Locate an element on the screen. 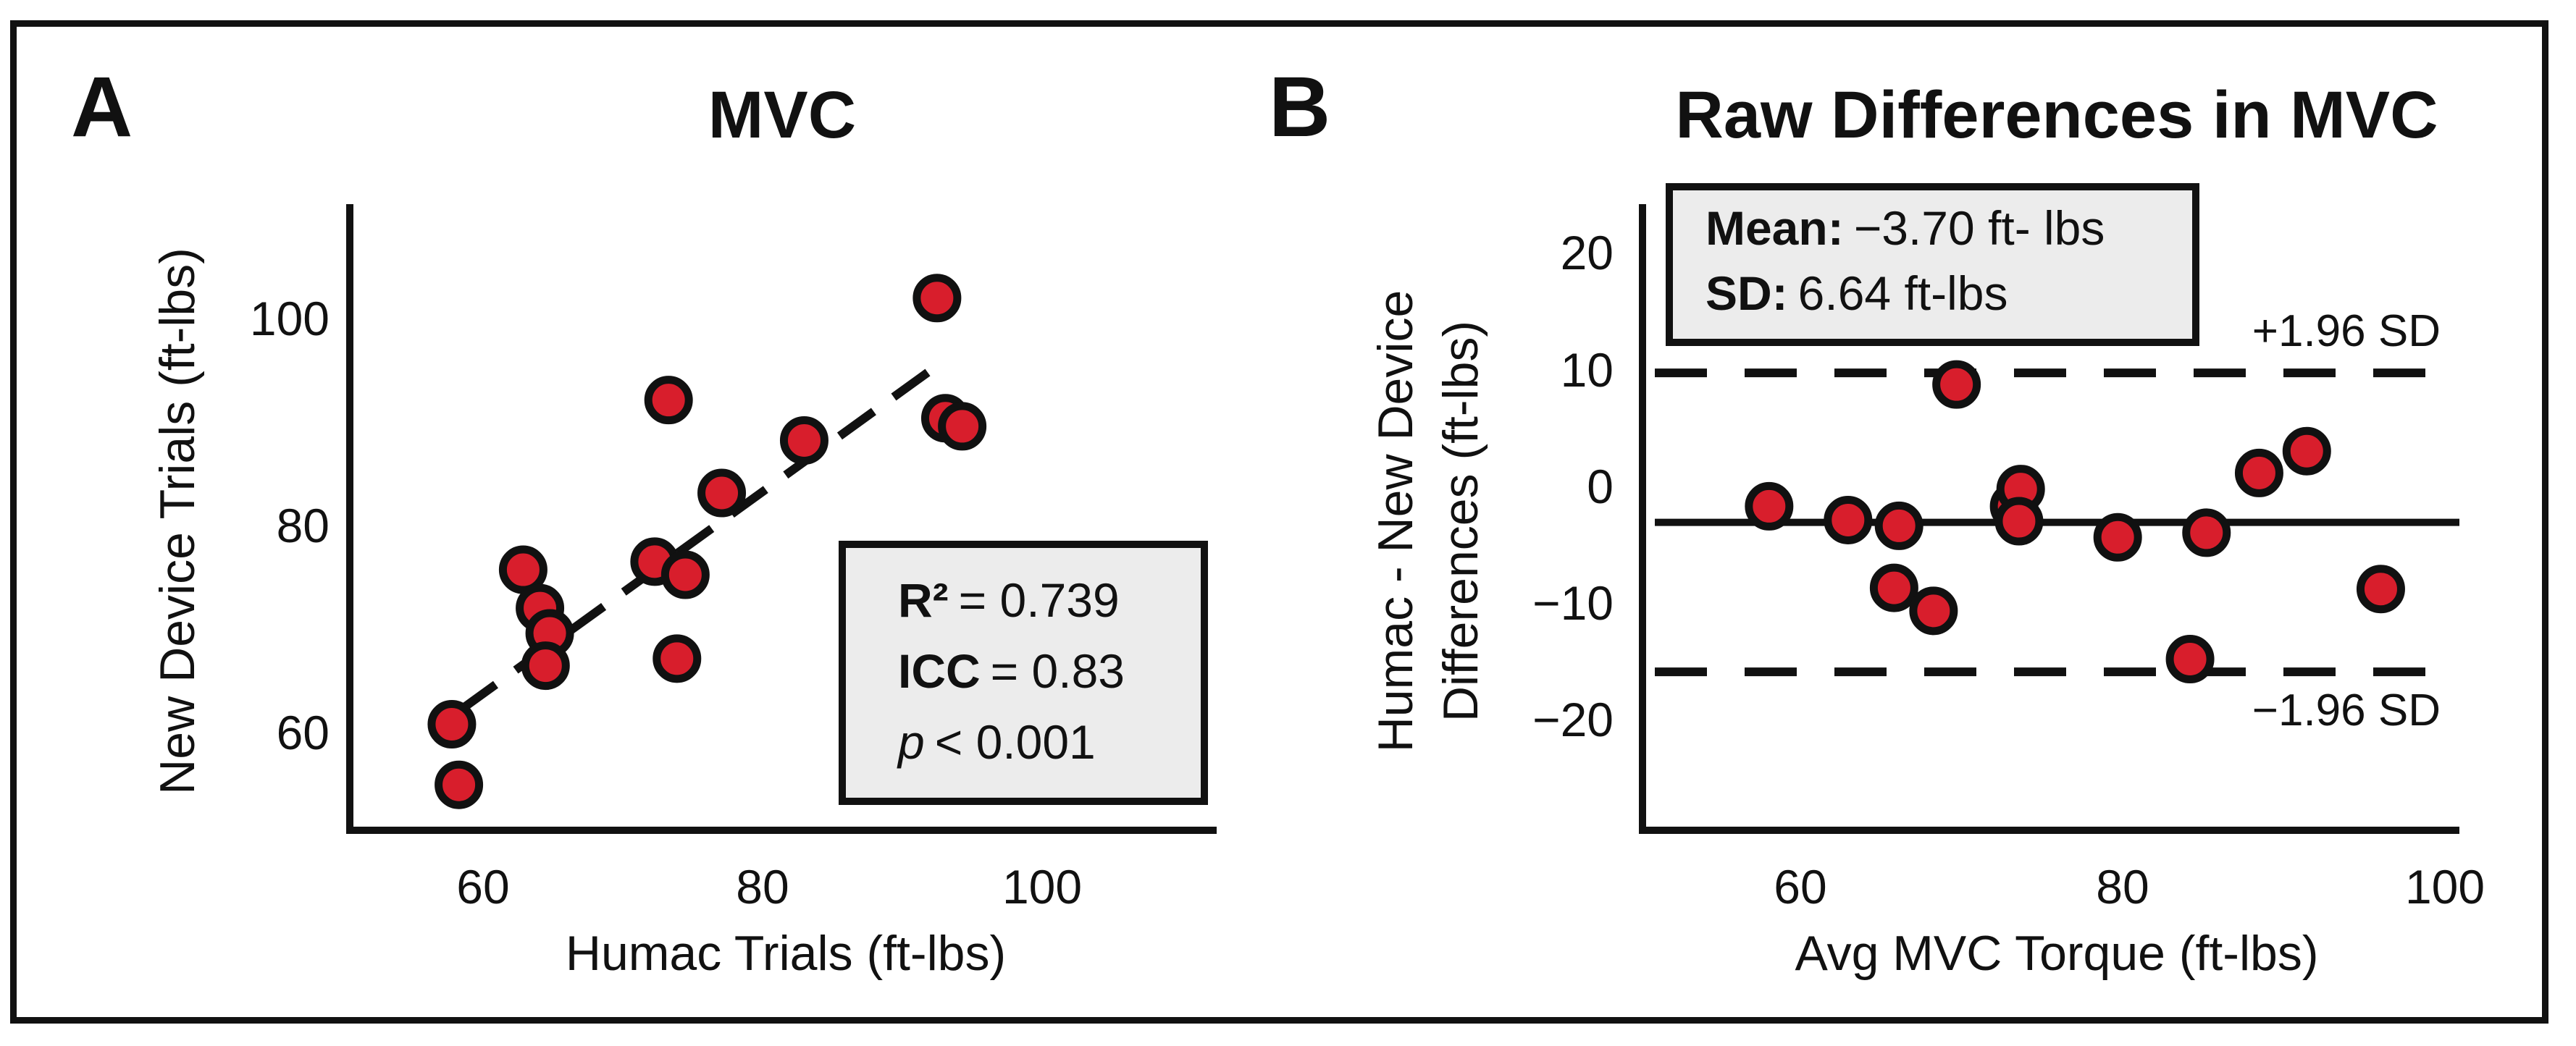 The image size is (2576, 1046). panel-b-x-tick-labels: 60 80 100 is located at coordinates (2129, 887).